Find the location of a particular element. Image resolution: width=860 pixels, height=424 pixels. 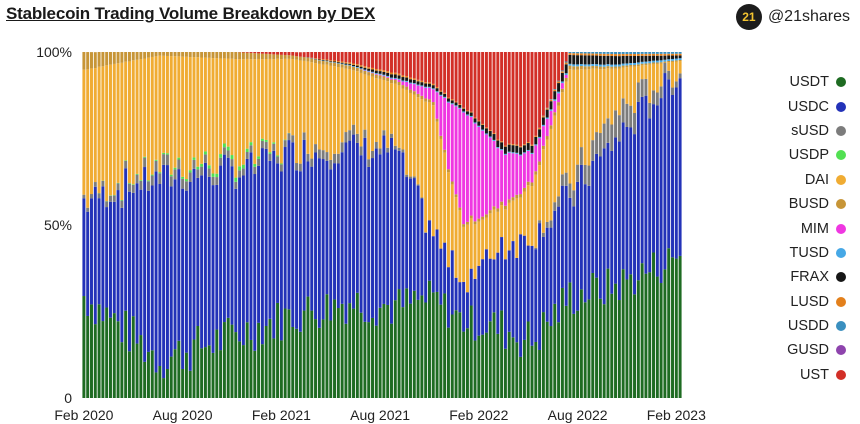

brand-badge: 21 @21shares is located at coordinates (792, 17).